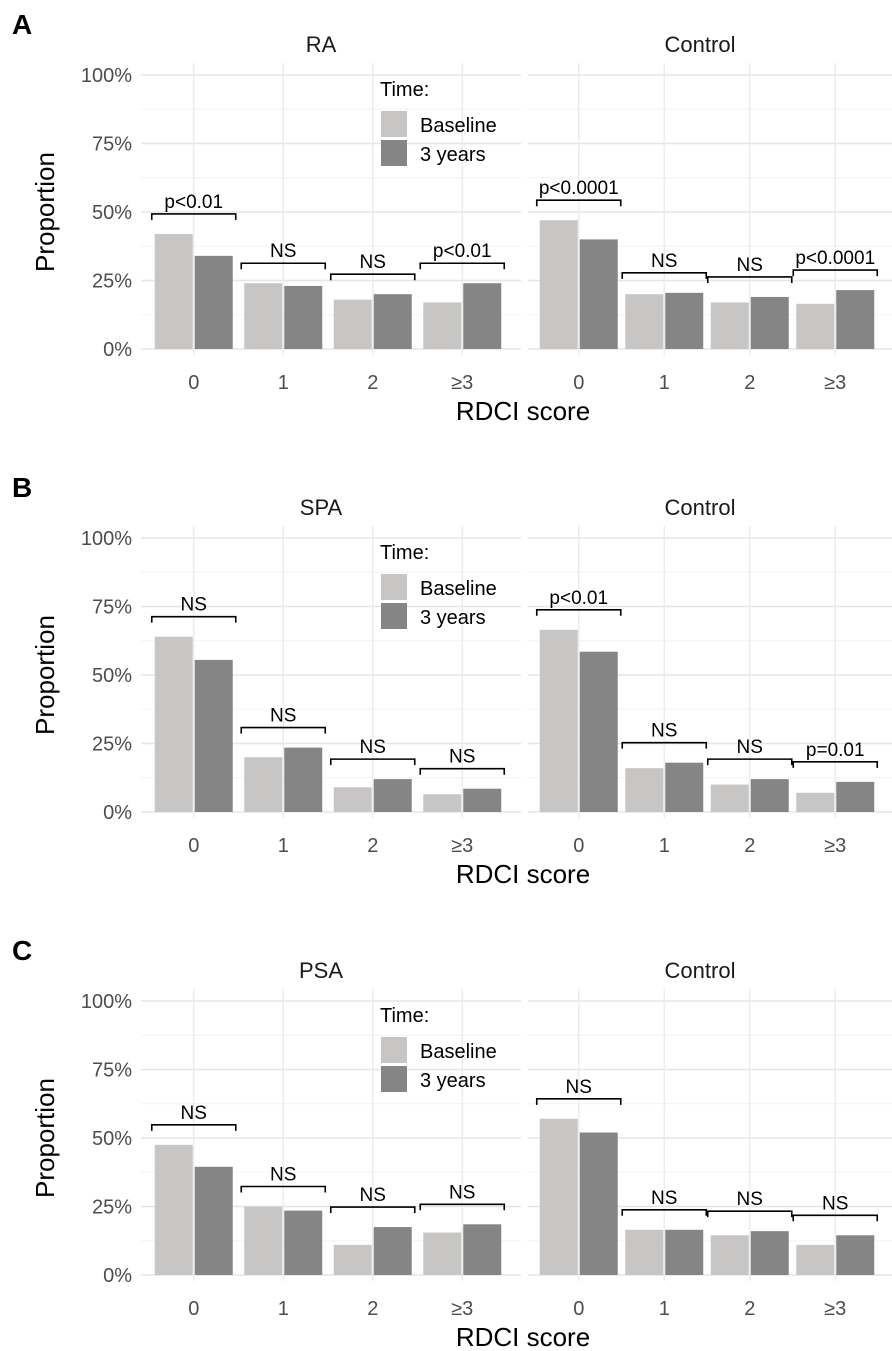 The width and height of the screenshot is (892, 1351). Describe the element at coordinates (321, 507) in the screenshot. I see `facet-title: SPA` at that location.